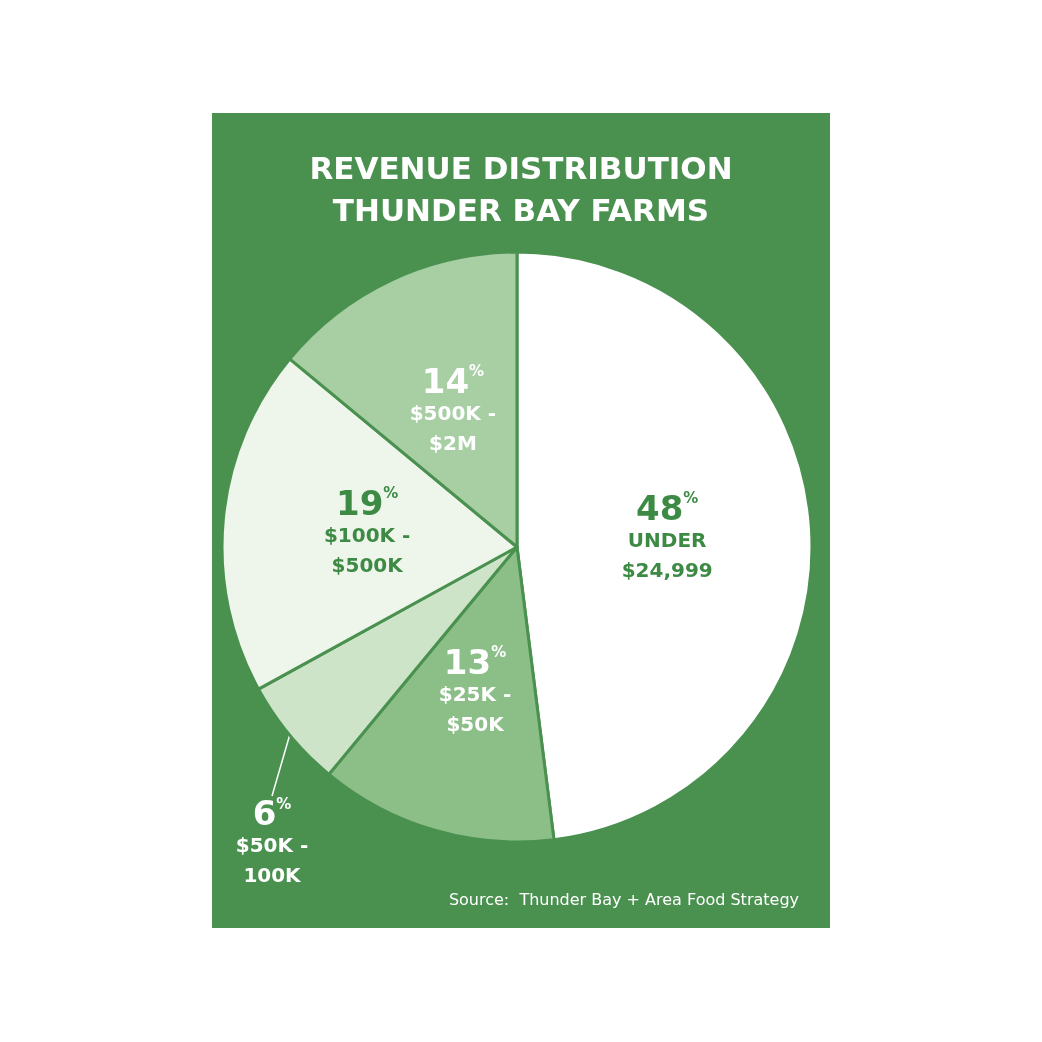 This screenshot has height=1042, width=1042. I want to click on chart-subtitle: THUNDER BAY FARMS, so click(521, 209).